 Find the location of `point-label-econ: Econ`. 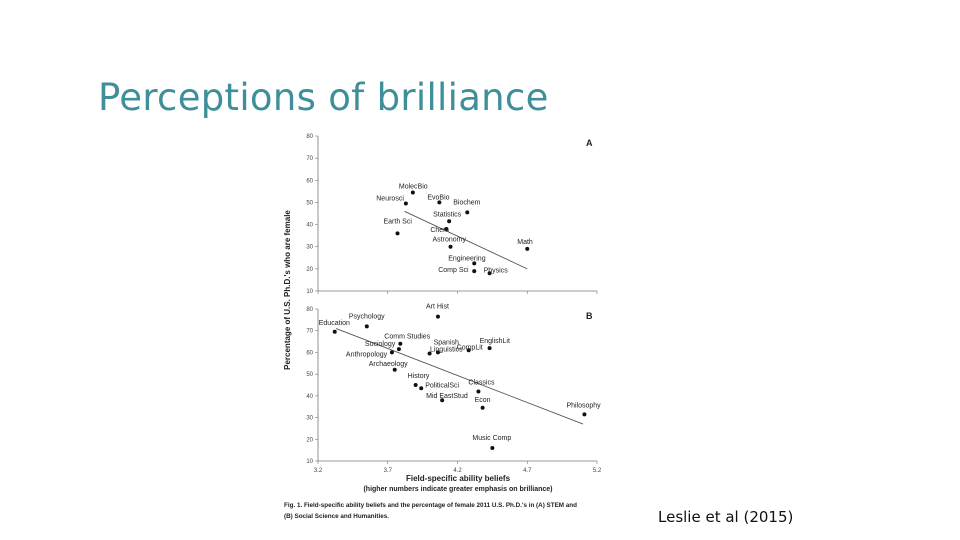

point-label-econ: Econ is located at coordinates (483, 400).